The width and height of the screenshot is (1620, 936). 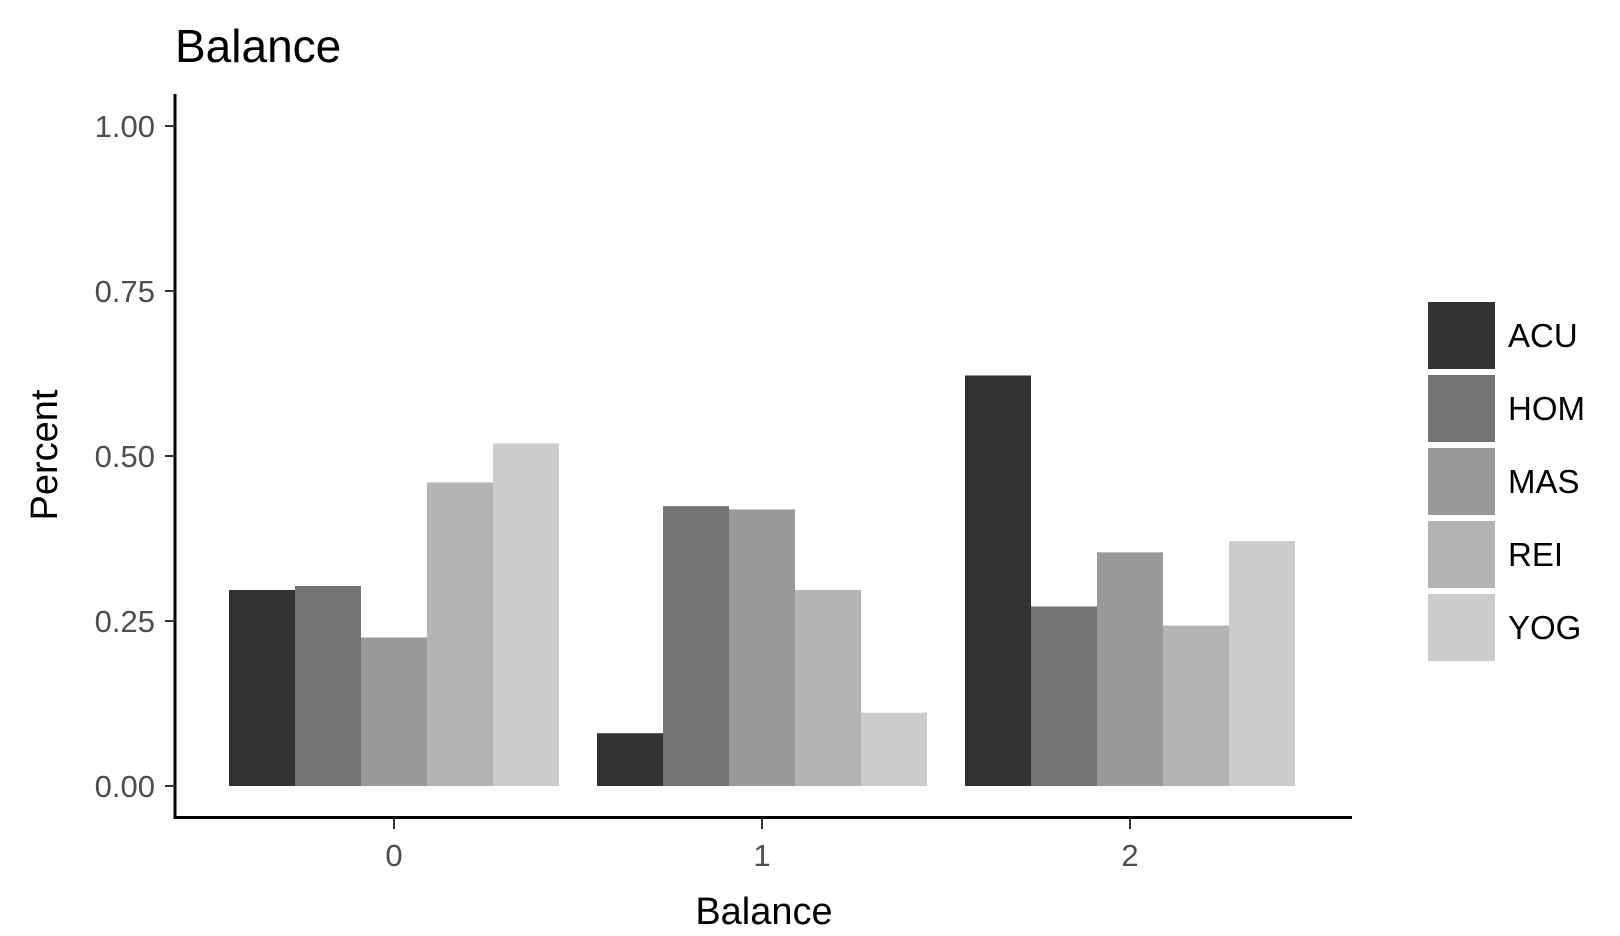 I want to click on legend-key-mas, so click(x=1461, y=481).